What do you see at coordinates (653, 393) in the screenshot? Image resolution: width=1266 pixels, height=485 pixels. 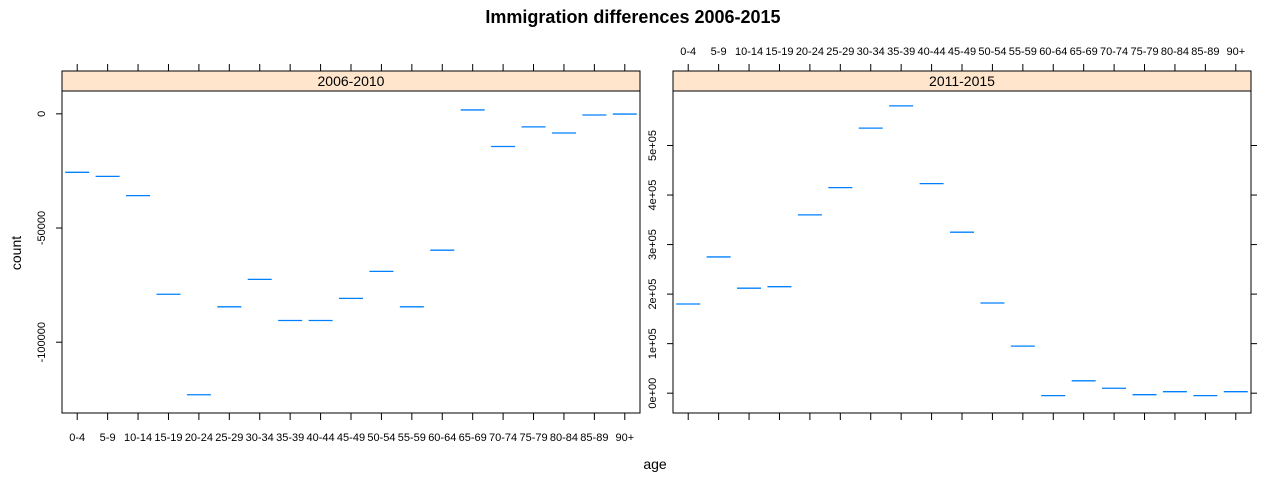 I see `y-tick-label: 0e+00` at bounding box center [653, 393].